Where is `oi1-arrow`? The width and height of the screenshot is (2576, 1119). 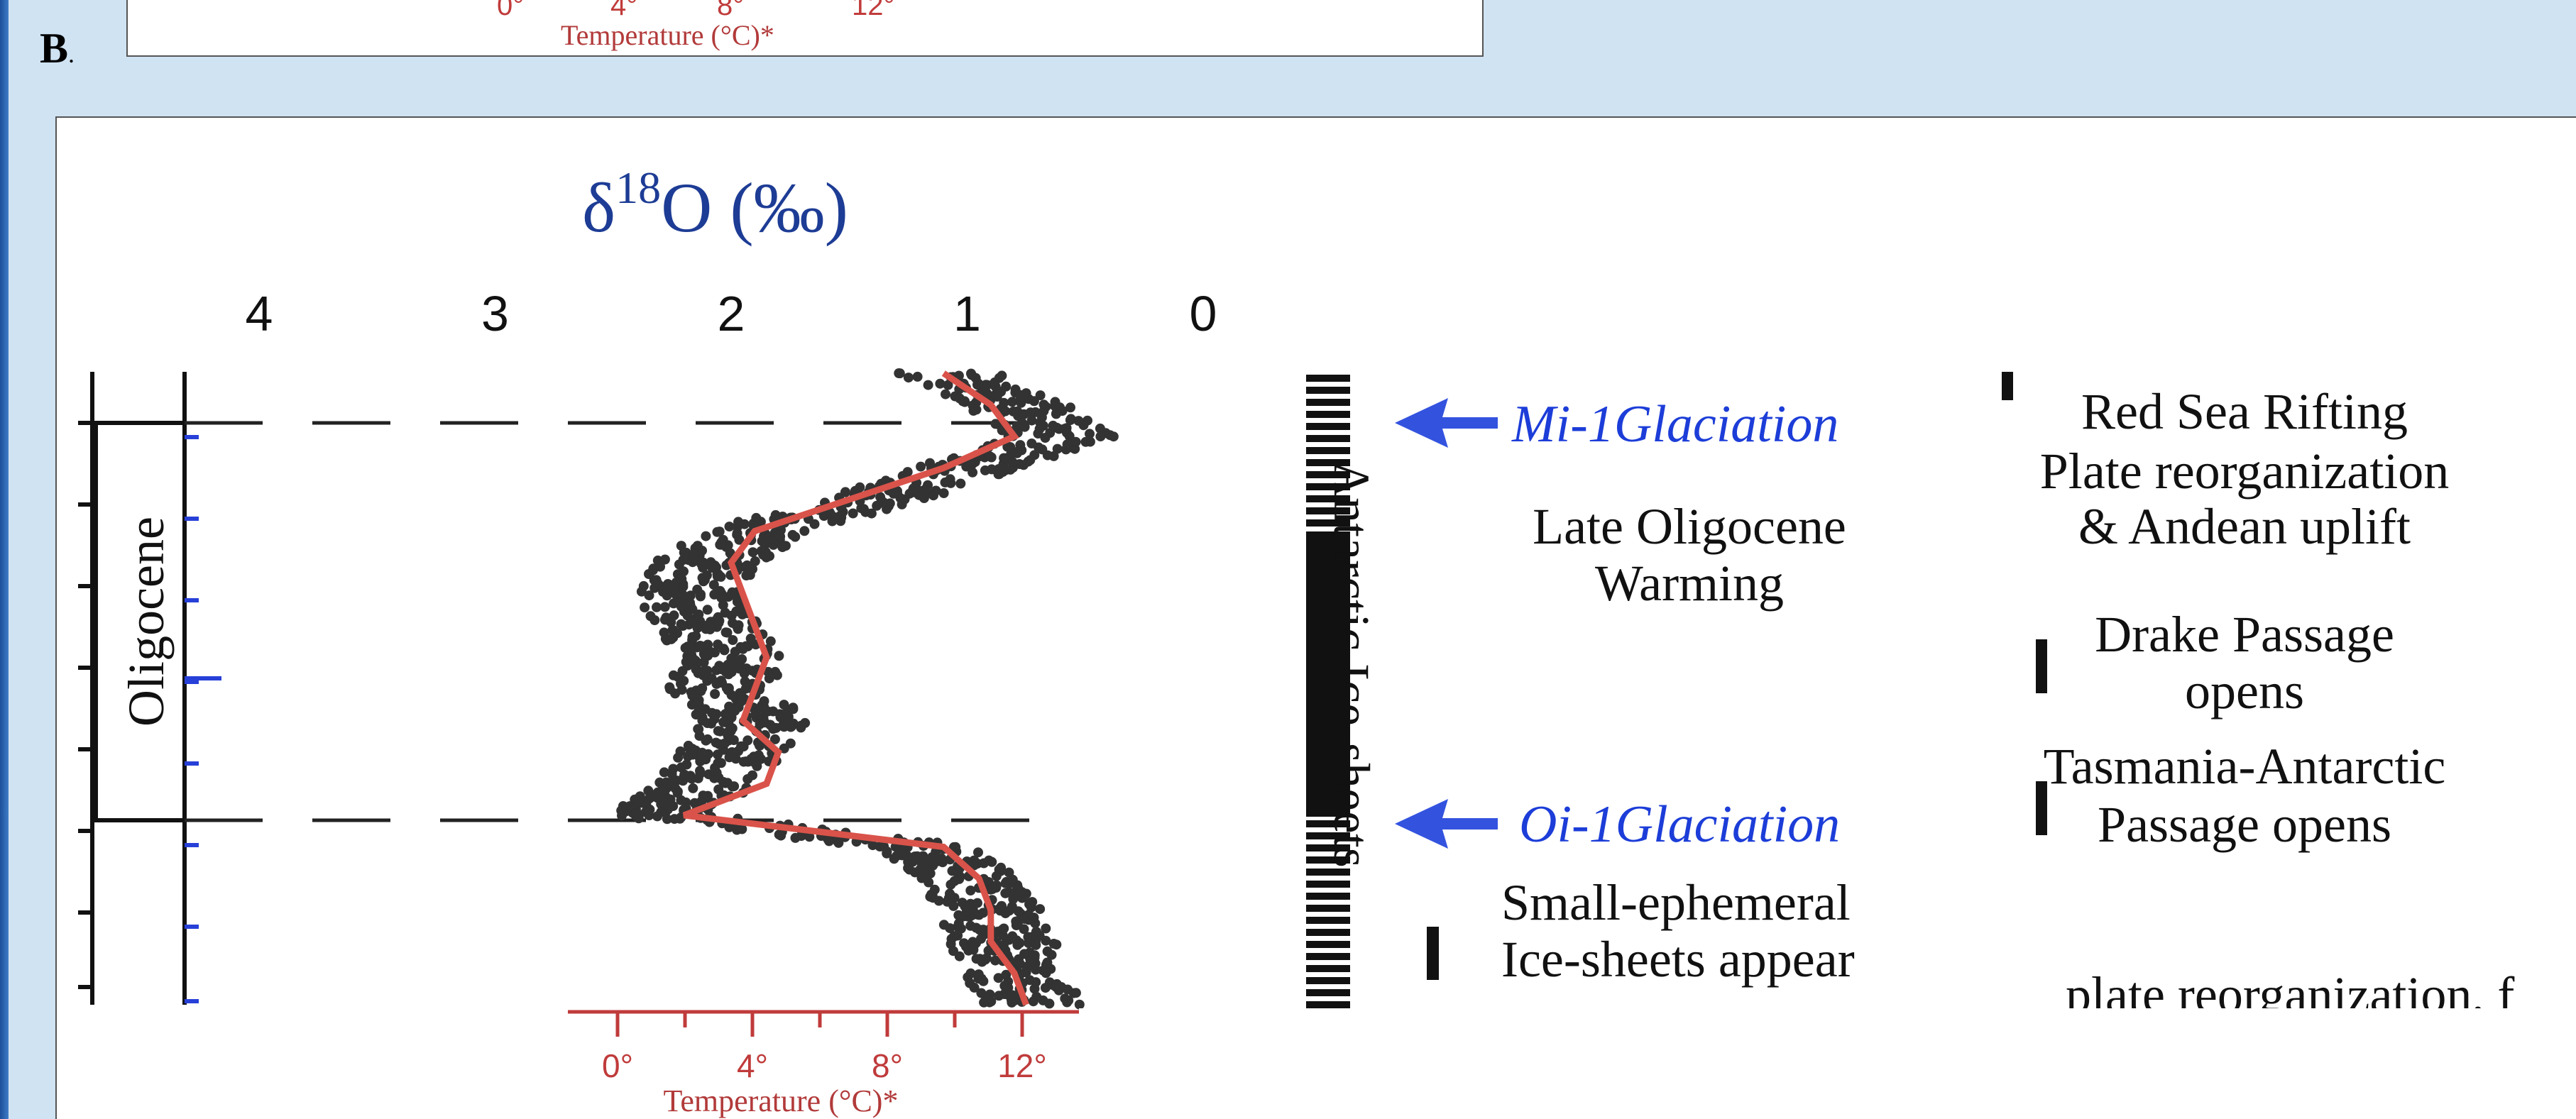 oi1-arrow is located at coordinates (1446, 824).